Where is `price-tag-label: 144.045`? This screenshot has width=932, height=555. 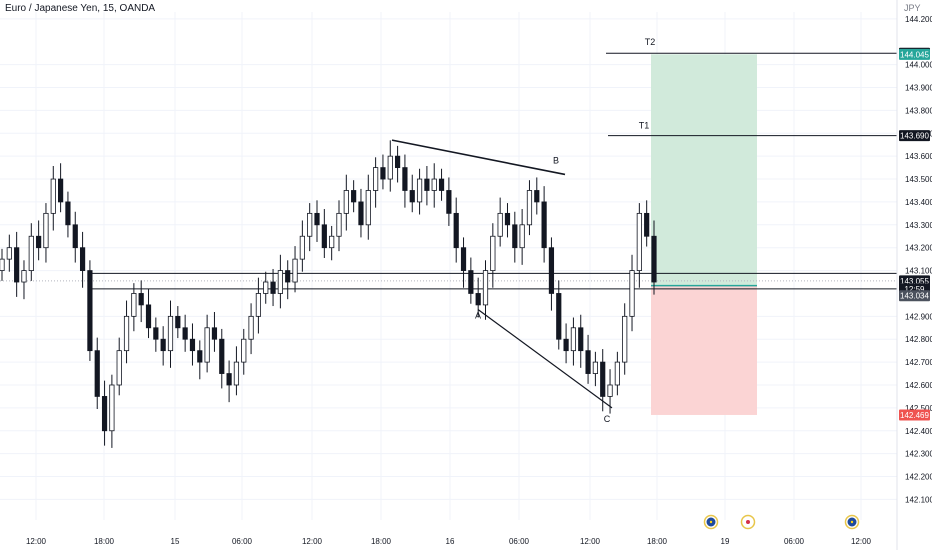 price-tag-label: 144.045 is located at coordinates (914, 54).